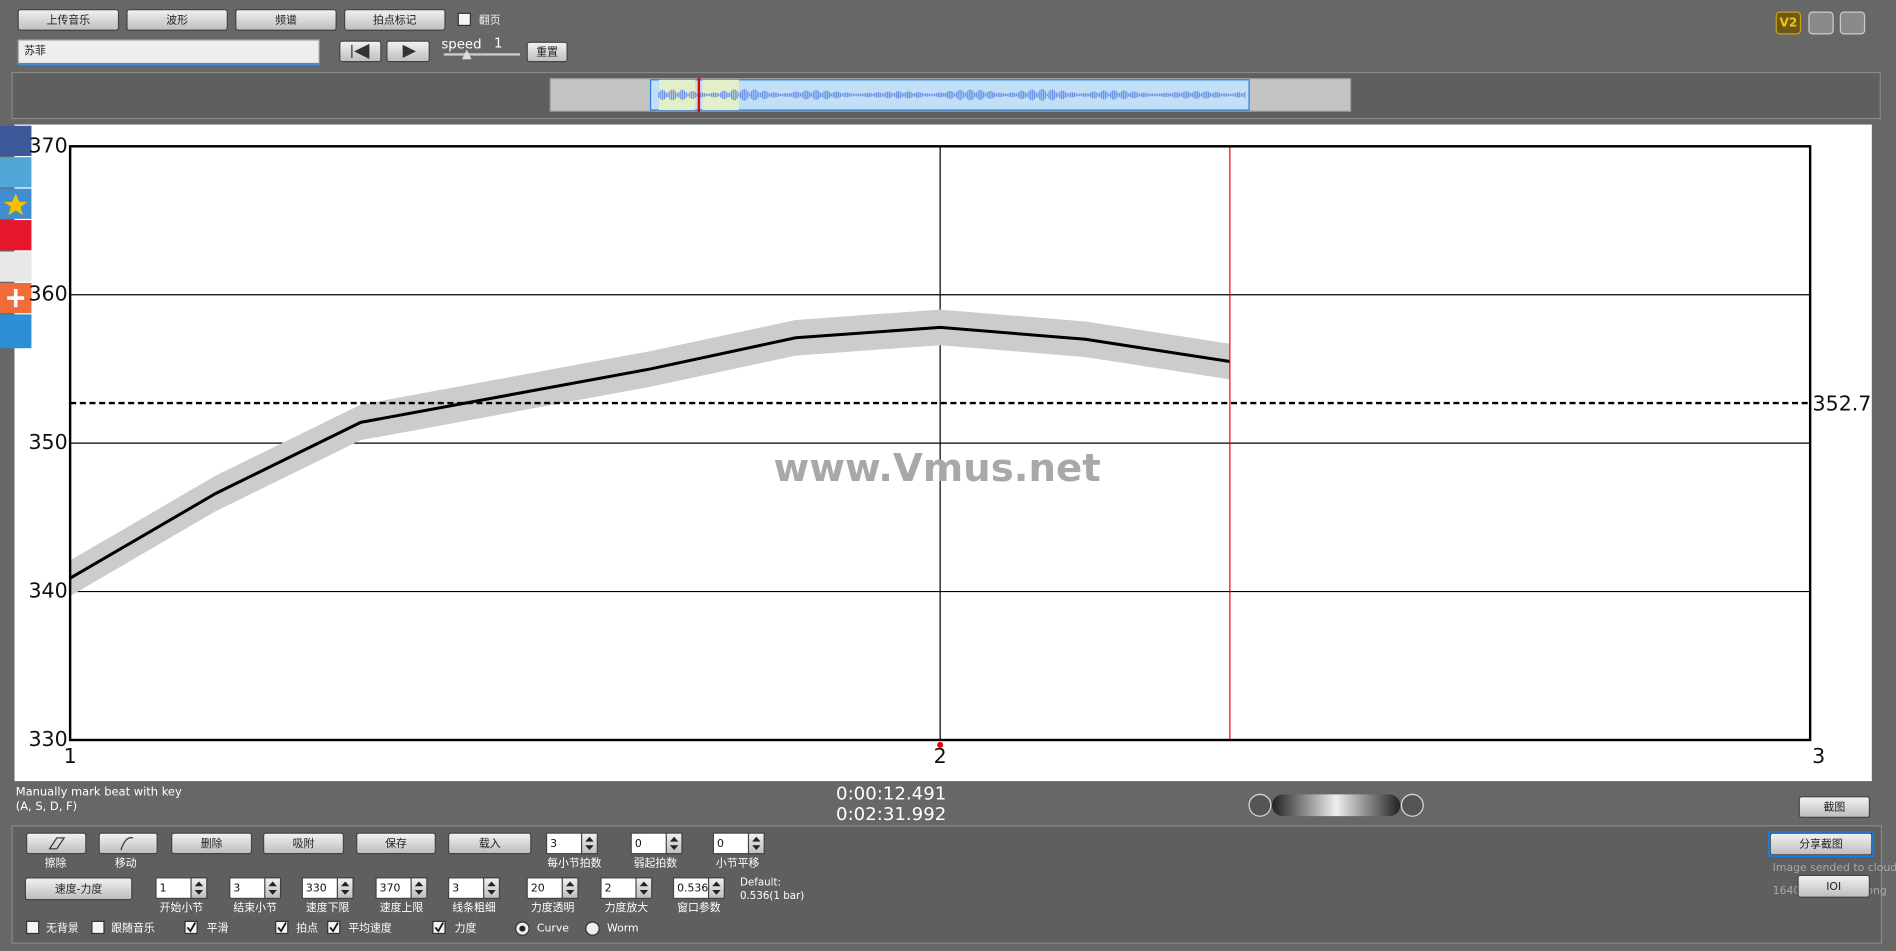  What do you see at coordinates (47, 294) in the screenshot?
I see `y-tick-label: 360` at bounding box center [47, 294].